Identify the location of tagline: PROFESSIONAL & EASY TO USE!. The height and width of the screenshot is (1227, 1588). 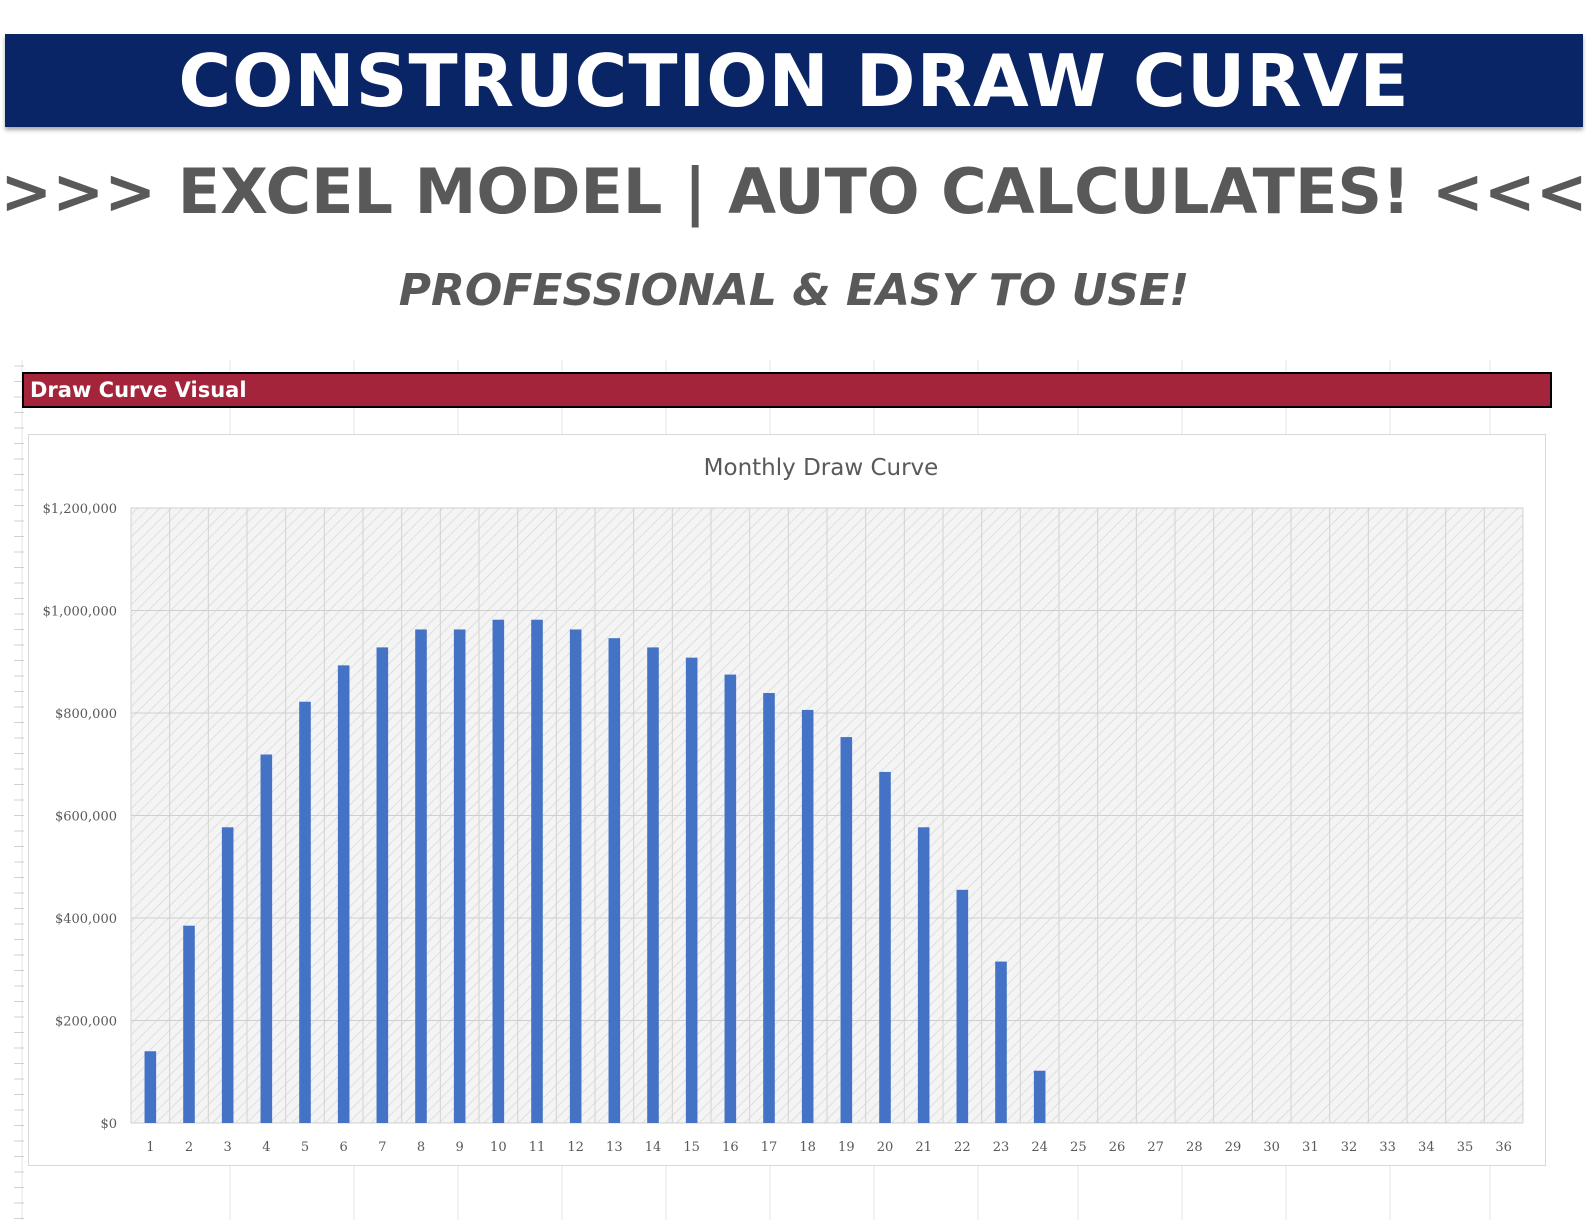
(794, 290).